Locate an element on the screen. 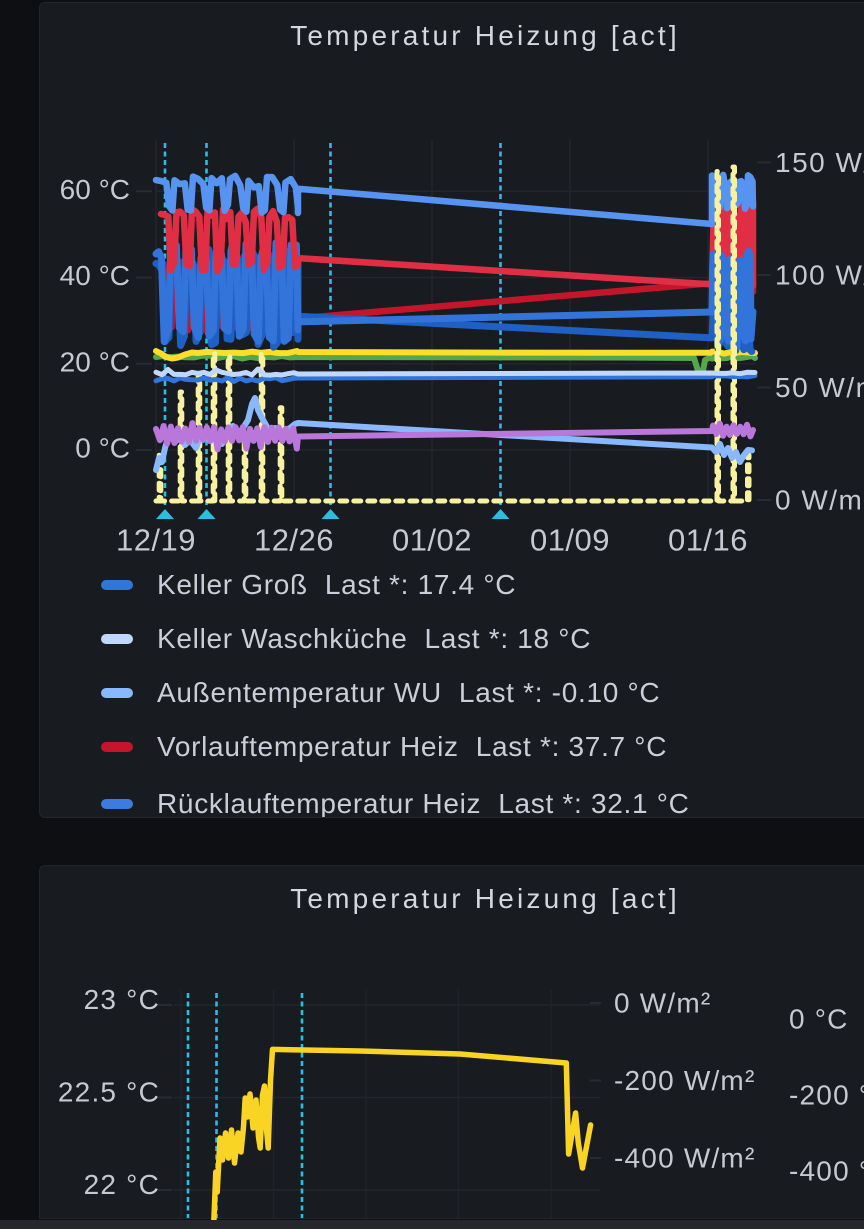 This screenshot has width=864, height=1229. svg-text: 22 °C is located at coordinates (122, 1184).